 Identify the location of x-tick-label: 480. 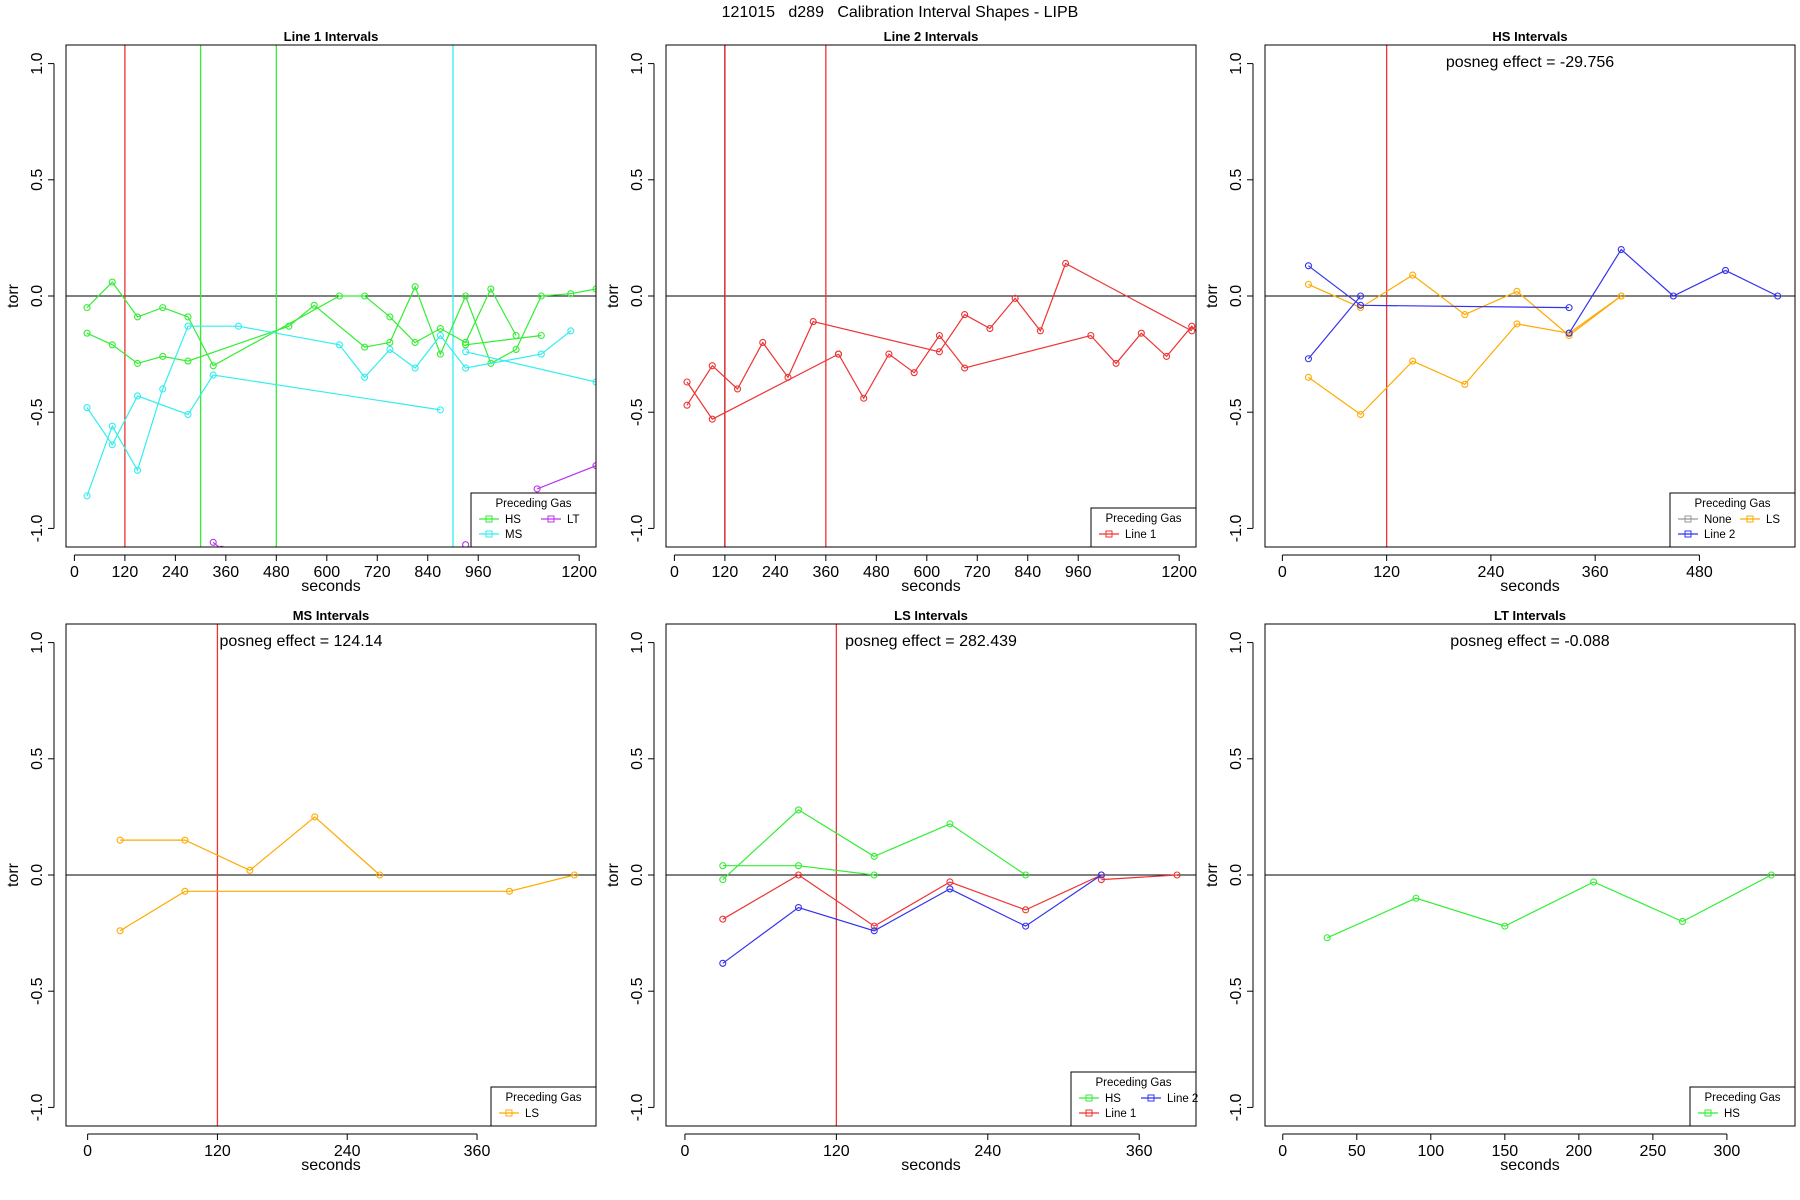
(276, 572).